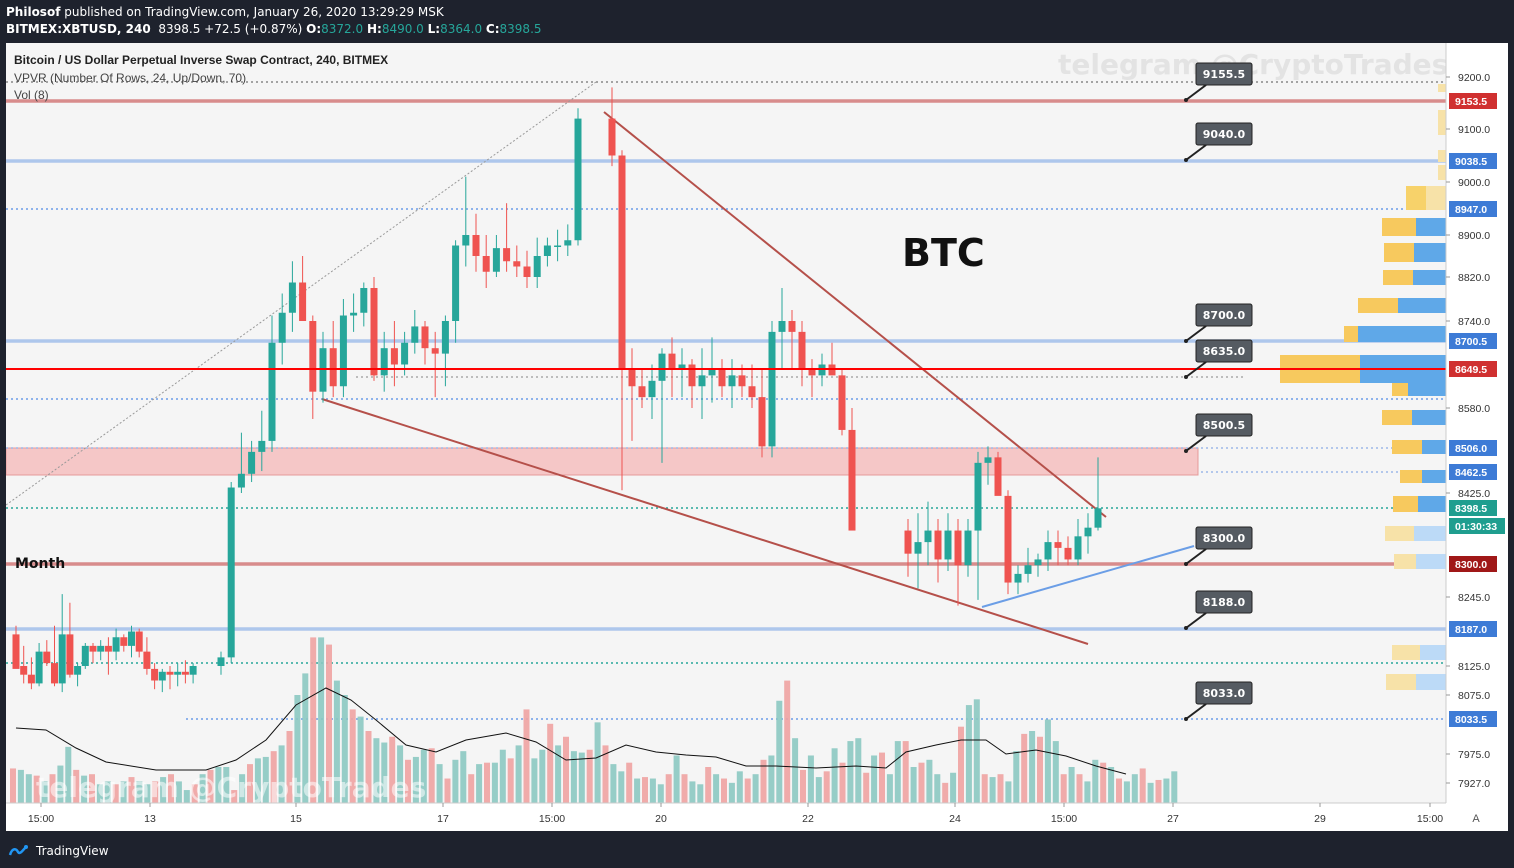  What do you see at coordinates (1474, 130) in the screenshot?
I see `price-tick-label: 9100.0` at bounding box center [1474, 130].